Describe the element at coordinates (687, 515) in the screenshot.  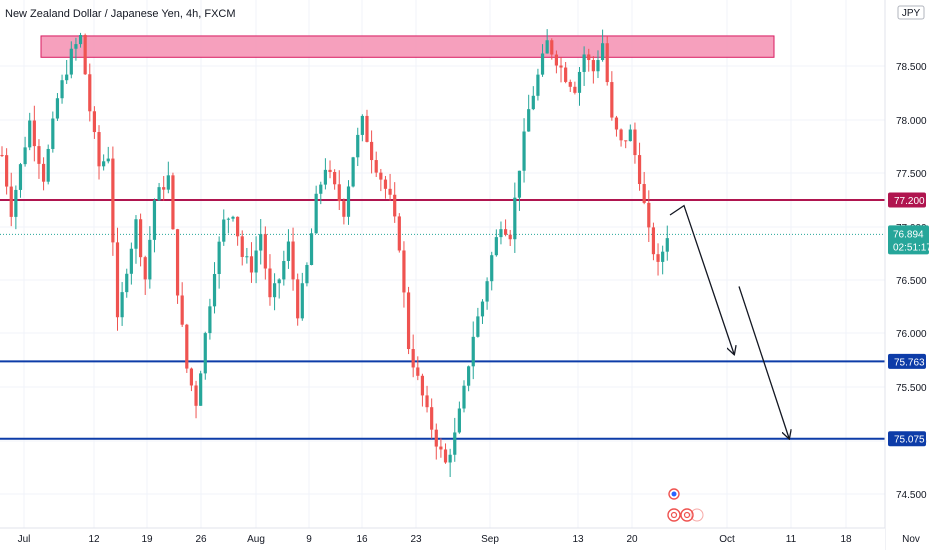
I see `earnings-event-icon` at that location.